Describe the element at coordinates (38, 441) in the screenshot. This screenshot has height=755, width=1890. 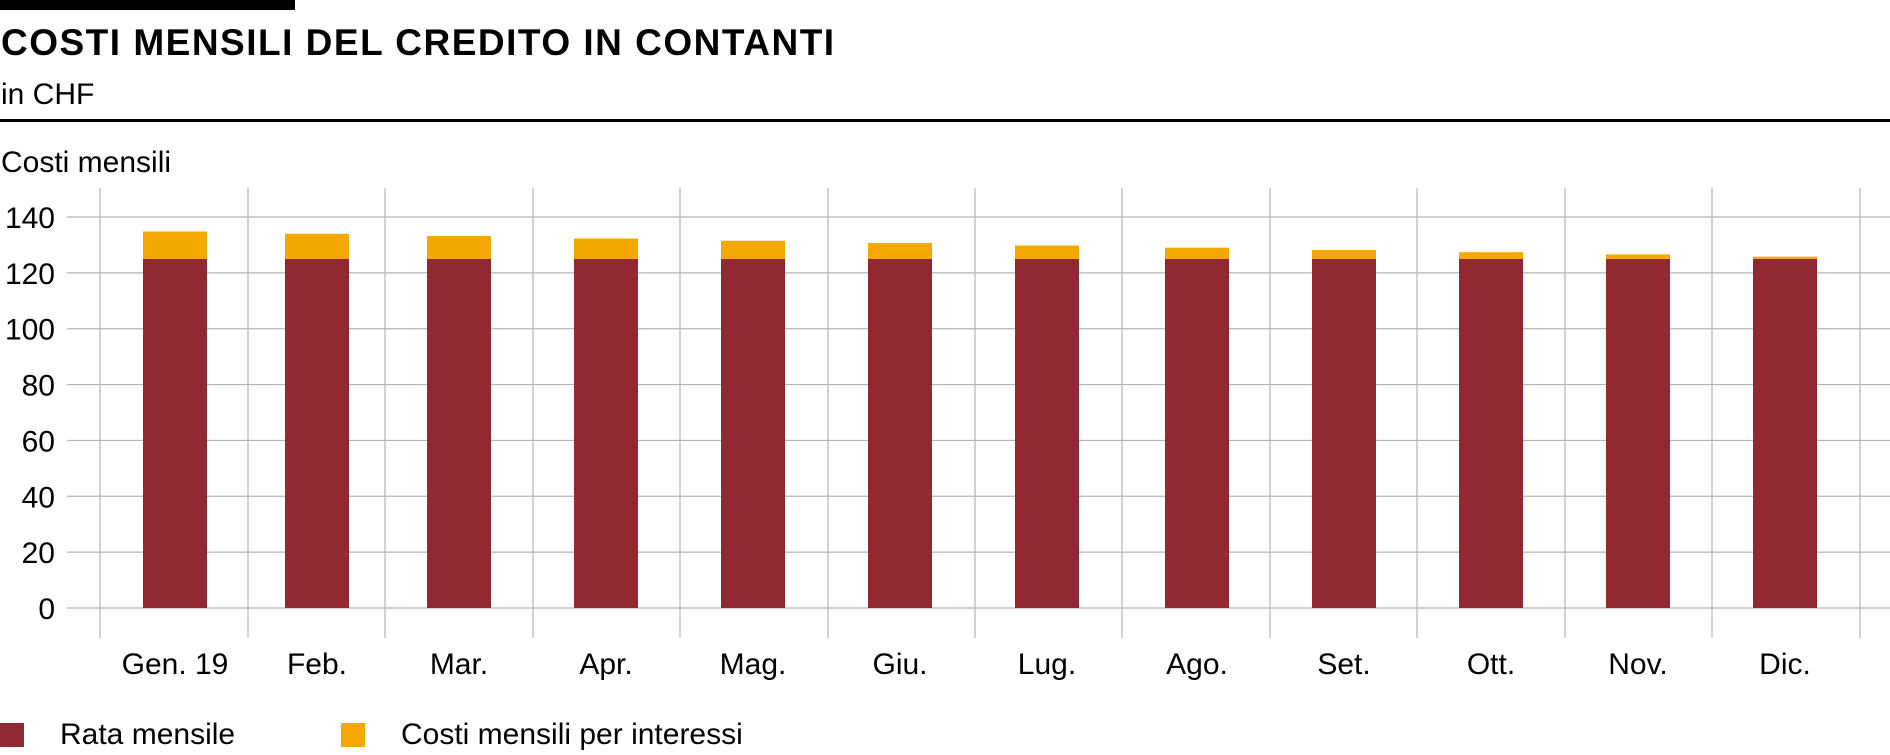
I see `y-tick-label-60: 60` at that location.